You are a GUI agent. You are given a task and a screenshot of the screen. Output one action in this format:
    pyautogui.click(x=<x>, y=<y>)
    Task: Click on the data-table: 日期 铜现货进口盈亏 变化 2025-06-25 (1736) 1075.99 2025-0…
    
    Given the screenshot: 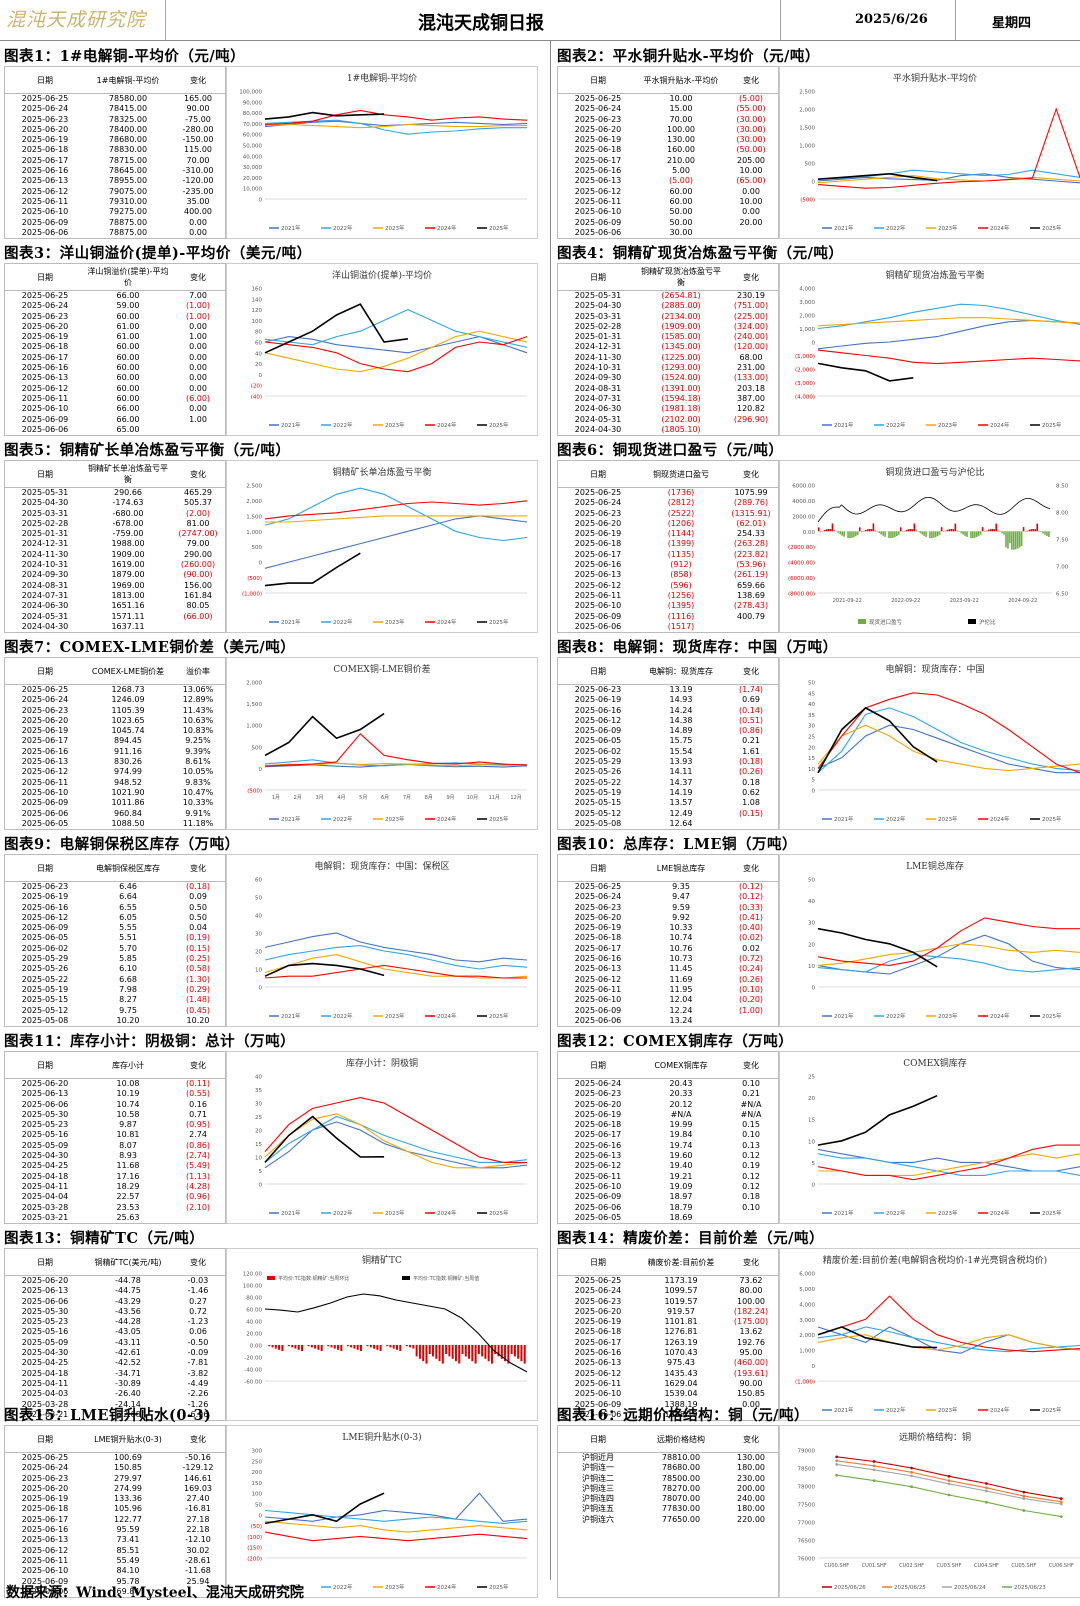 What is the action you would take?
    pyautogui.click(x=668, y=546)
    